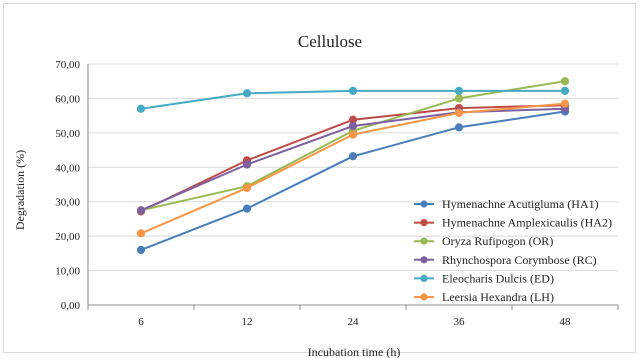  Describe the element at coordinates (67, 99) in the screenshot. I see `y-tick-label: 60,00` at that location.